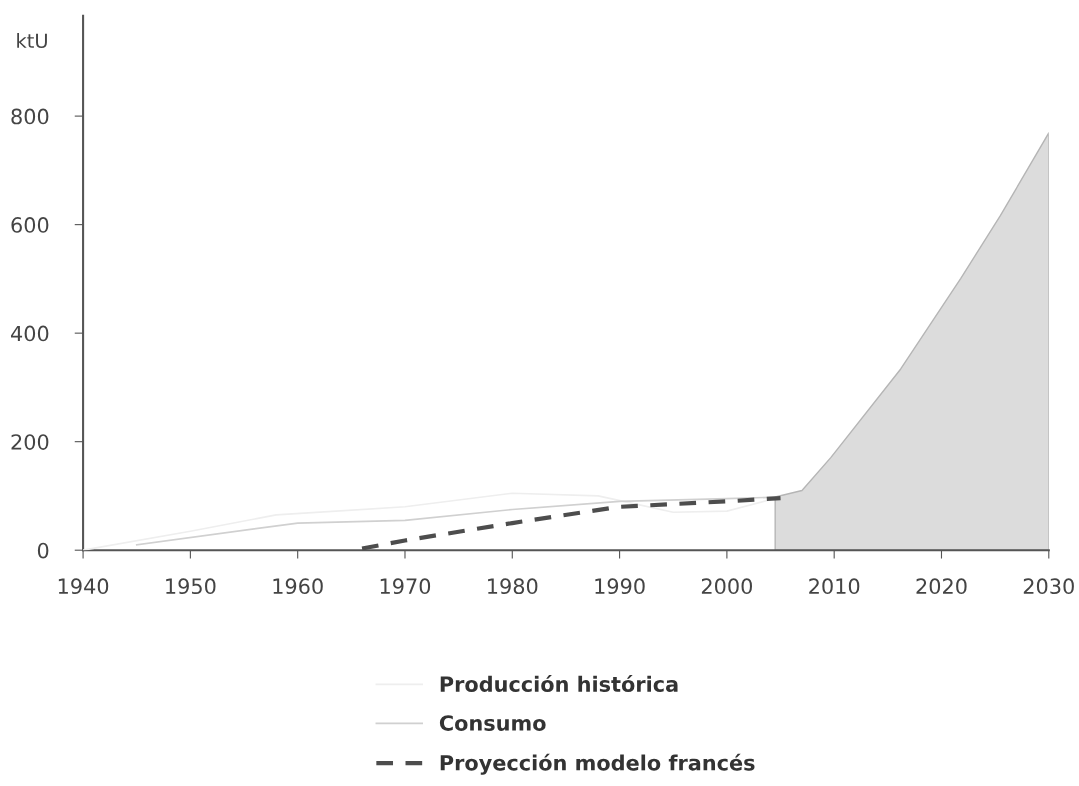 The width and height of the screenshot is (1079, 786). I want to click on x-tick-label: 2020, so click(941, 586).